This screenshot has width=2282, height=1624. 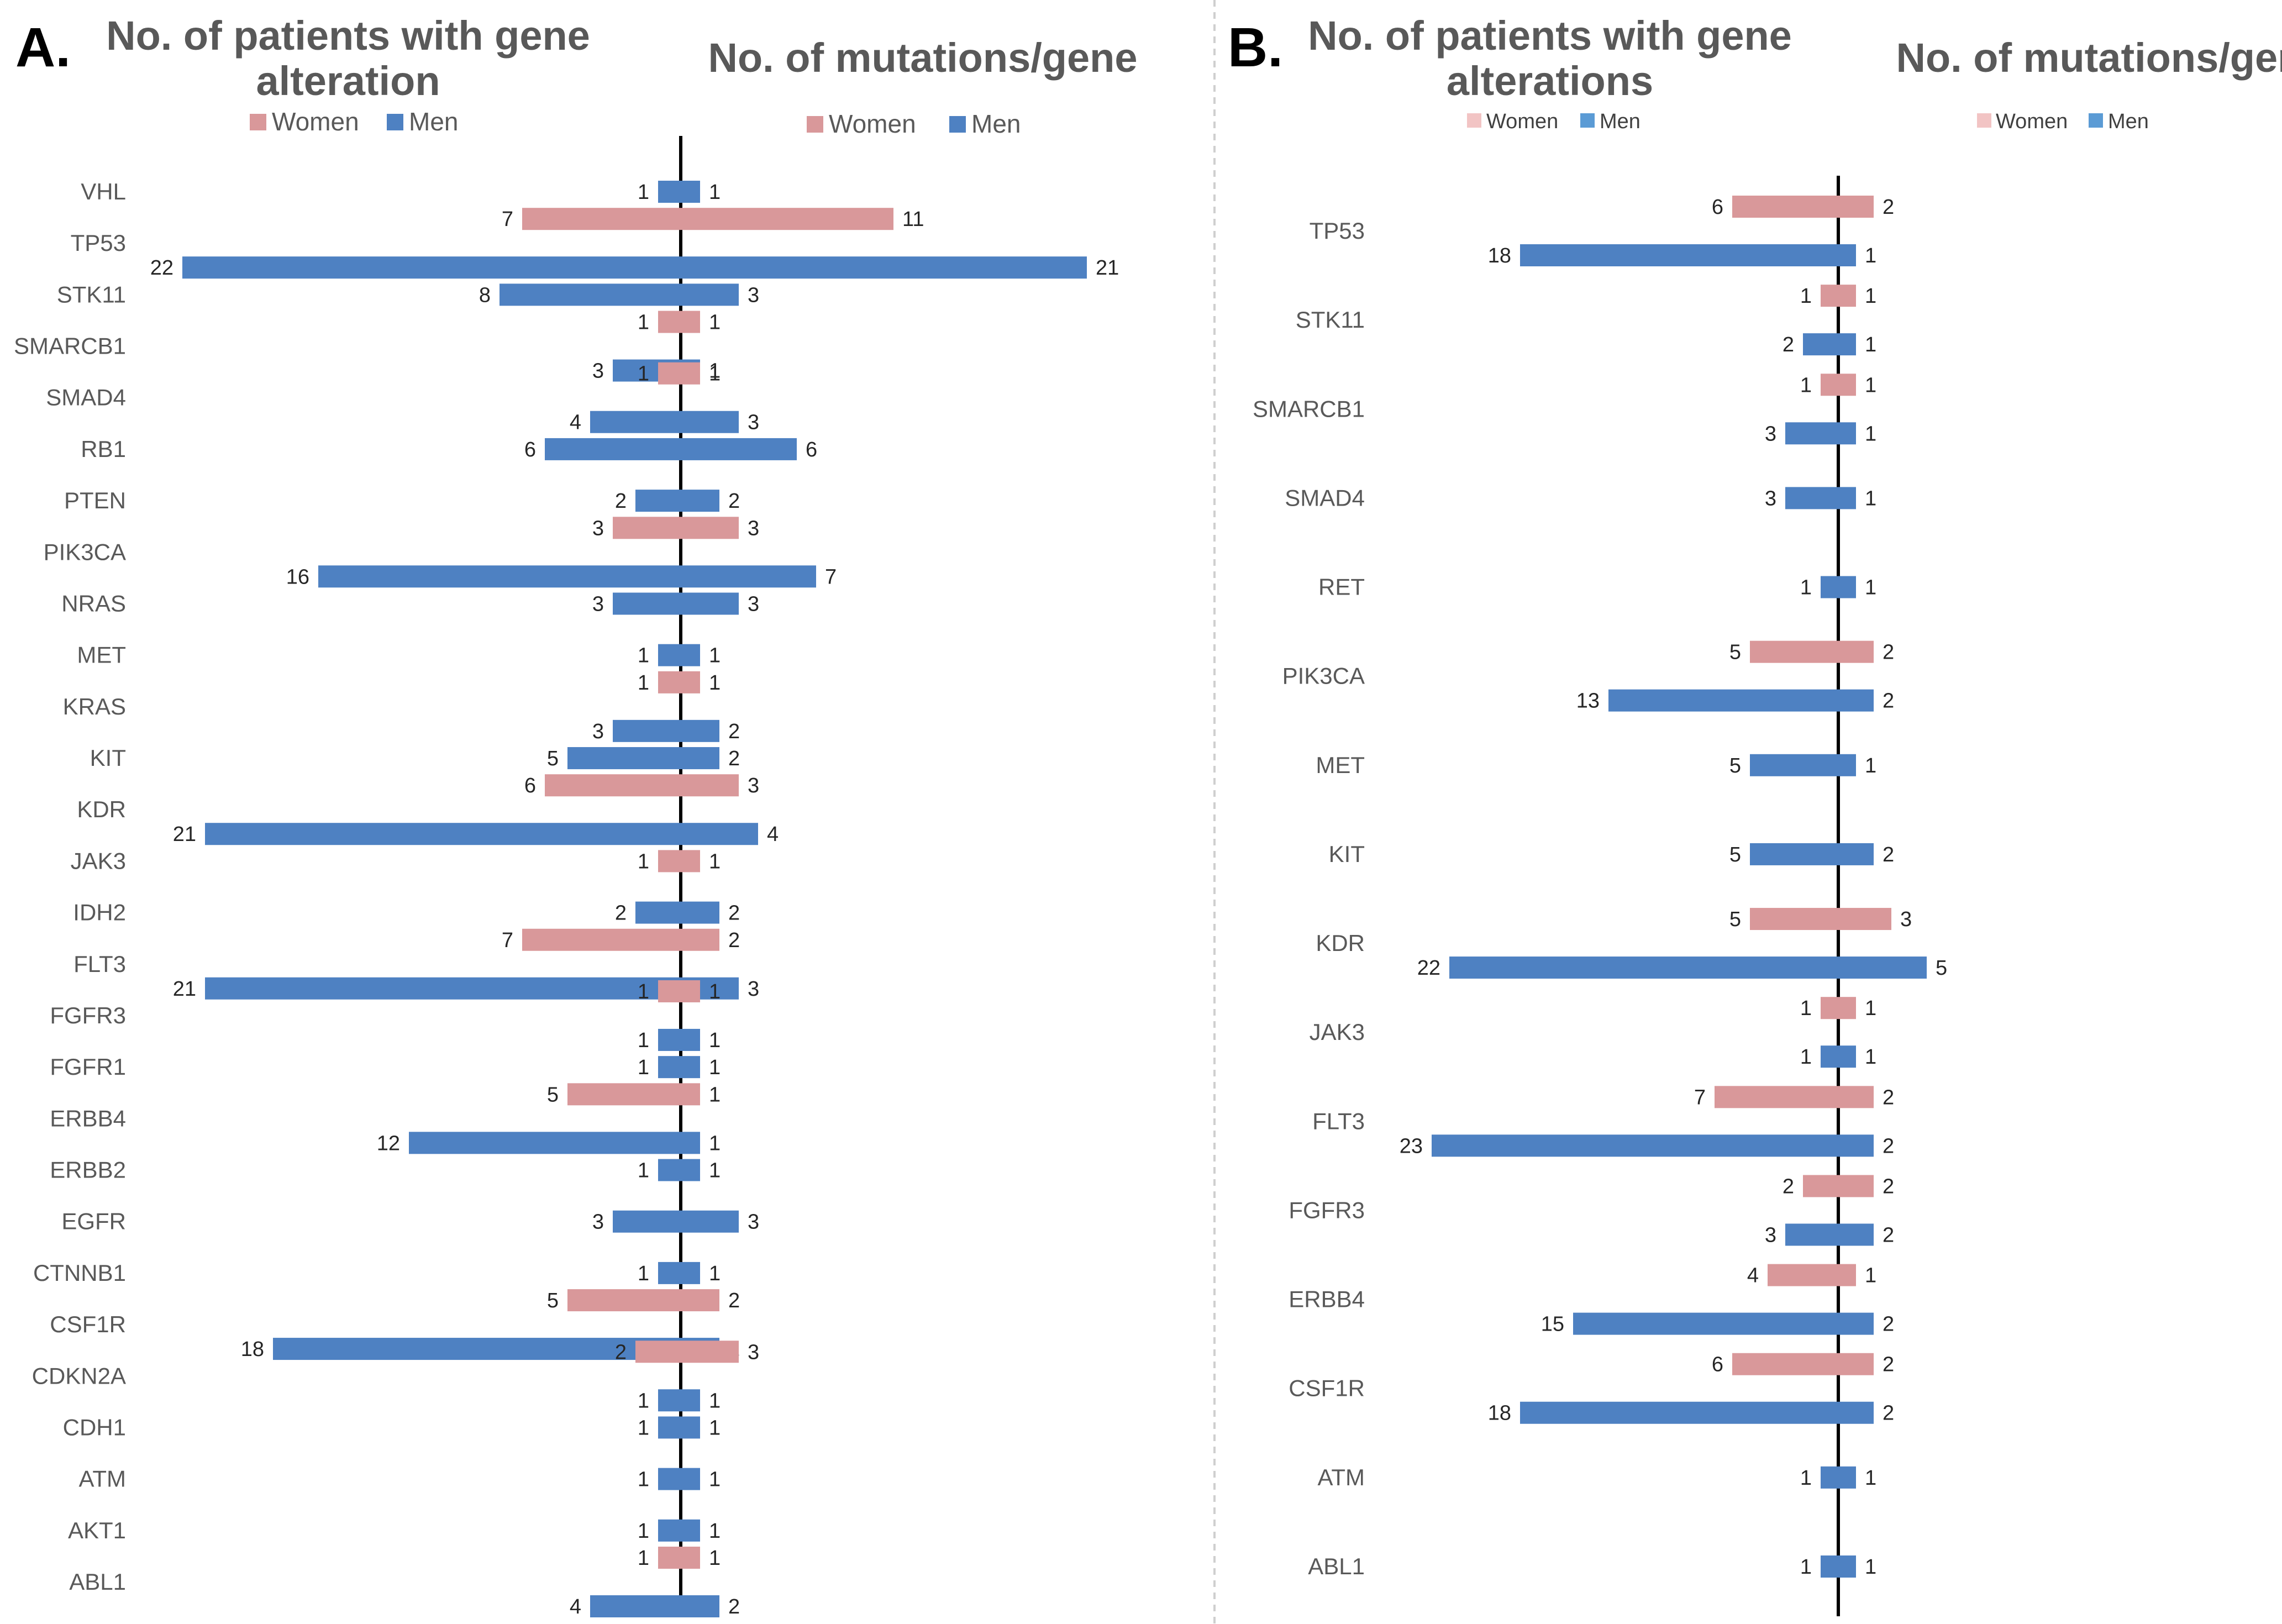 What do you see at coordinates (1906, 919) in the screenshot?
I see `data-label-women-mutations: 3` at bounding box center [1906, 919].